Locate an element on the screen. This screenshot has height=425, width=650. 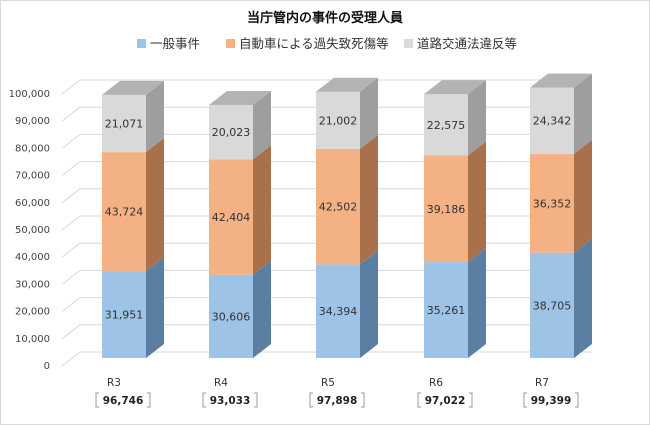
data-label: 42,404 is located at coordinates (231, 217).